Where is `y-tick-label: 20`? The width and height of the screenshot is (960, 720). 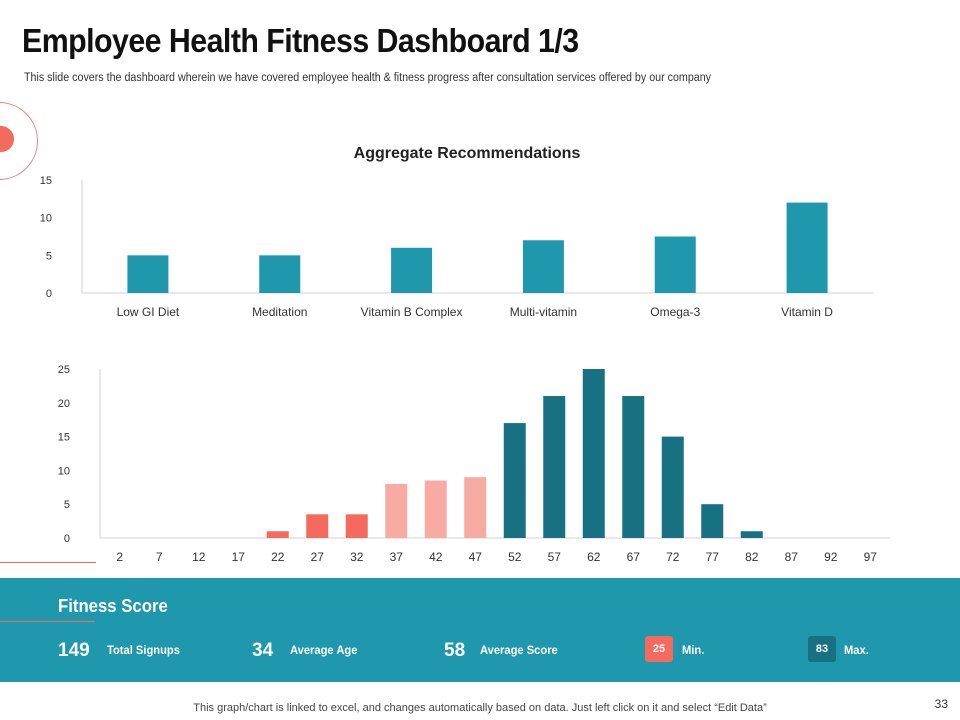 y-tick-label: 20 is located at coordinates (64, 404).